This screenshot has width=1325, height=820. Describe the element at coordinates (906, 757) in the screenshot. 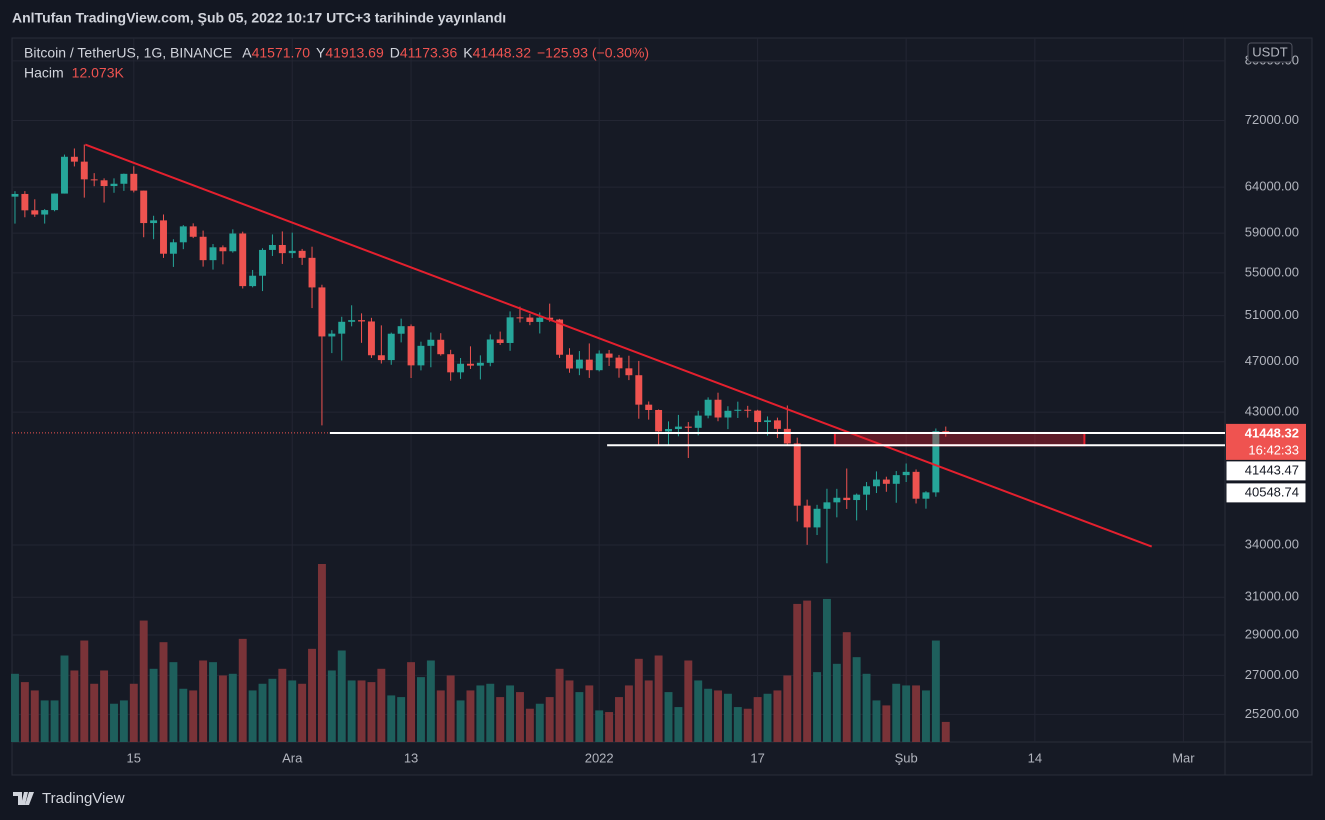

I see `x-tick-label: Şub` at that location.